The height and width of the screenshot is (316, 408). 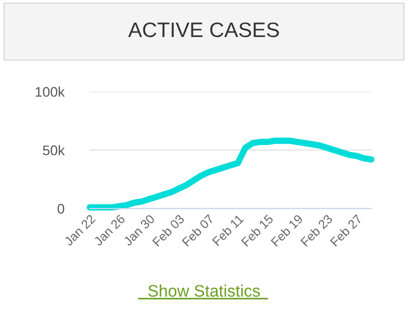 What do you see at coordinates (61, 209) in the screenshot?
I see `y-tick-label: 0` at bounding box center [61, 209].